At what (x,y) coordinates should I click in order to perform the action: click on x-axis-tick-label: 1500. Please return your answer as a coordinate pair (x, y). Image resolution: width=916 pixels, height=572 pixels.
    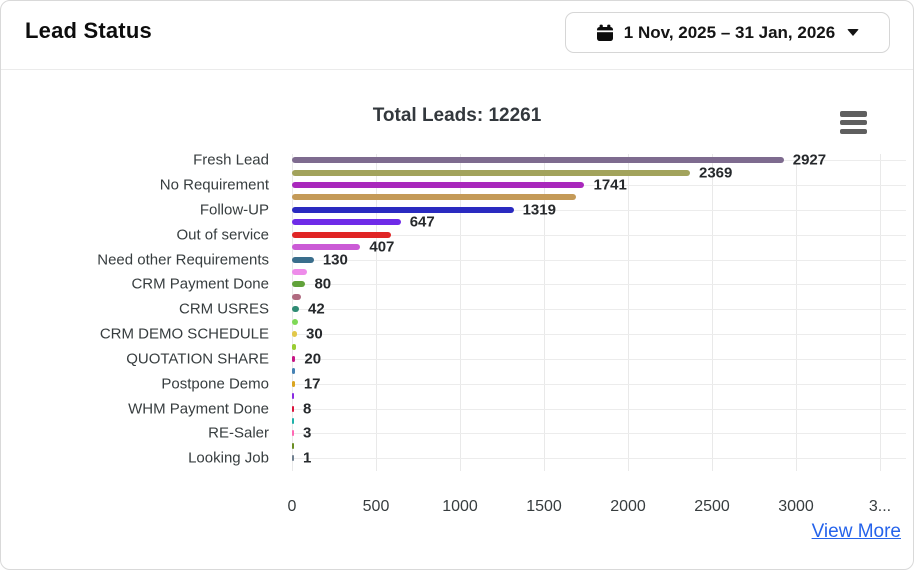
    Looking at the image, I should click on (544, 506).